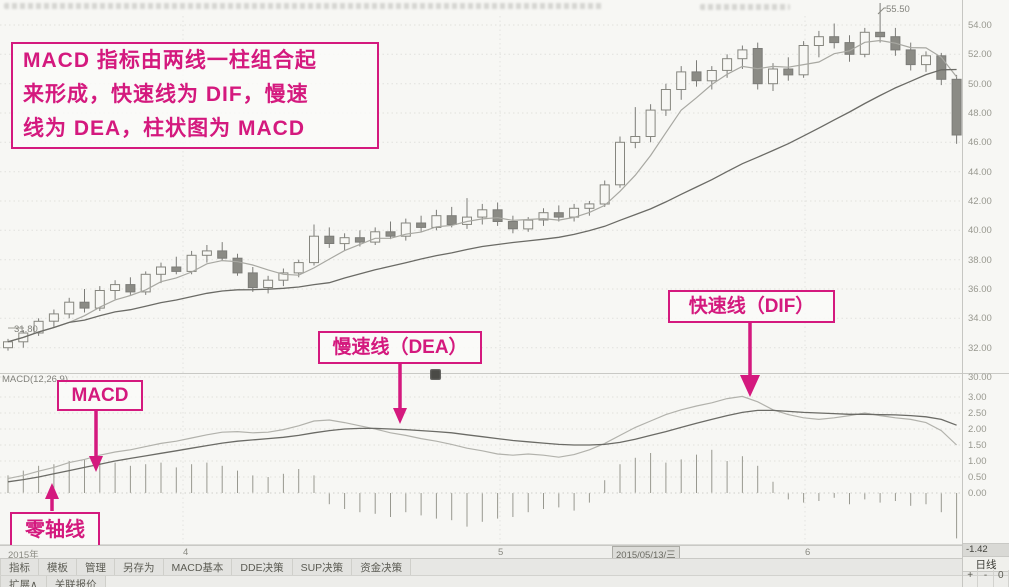 This screenshot has width=1009, height=587. What do you see at coordinates (977, 445) in the screenshot?
I see `axis-tick-label: 1.50` at bounding box center [977, 445].